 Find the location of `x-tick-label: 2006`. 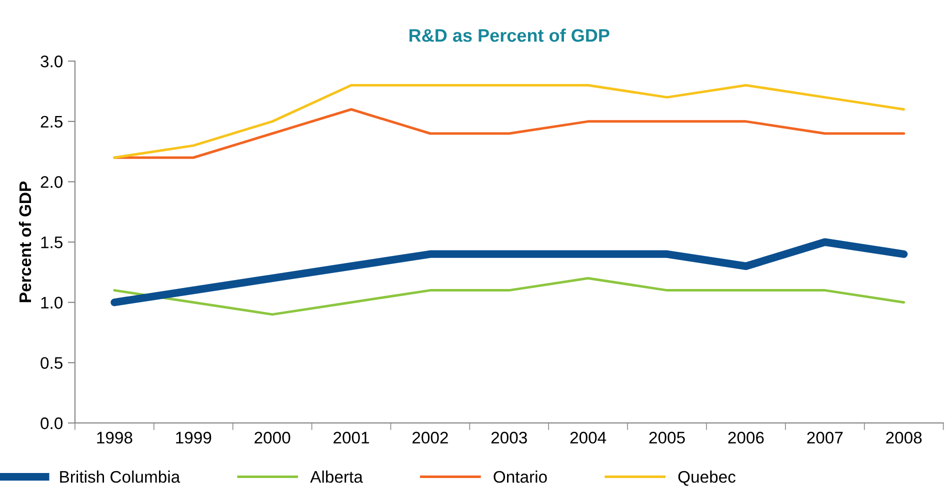

x-tick-label: 2006 is located at coordinates (746, 438).